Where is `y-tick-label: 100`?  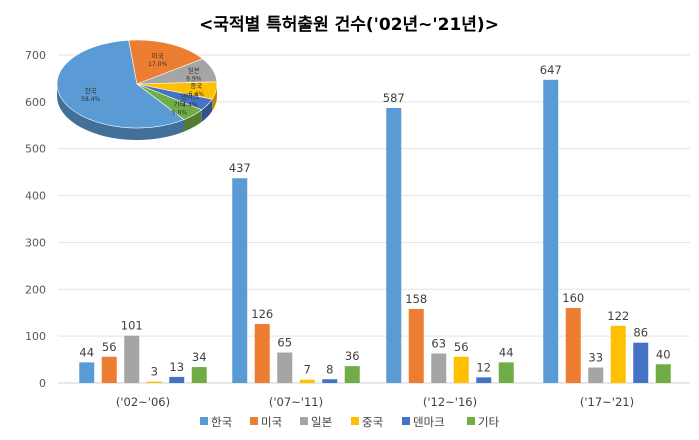 y-tick-label: 100 is located at coordinates (35, 336).